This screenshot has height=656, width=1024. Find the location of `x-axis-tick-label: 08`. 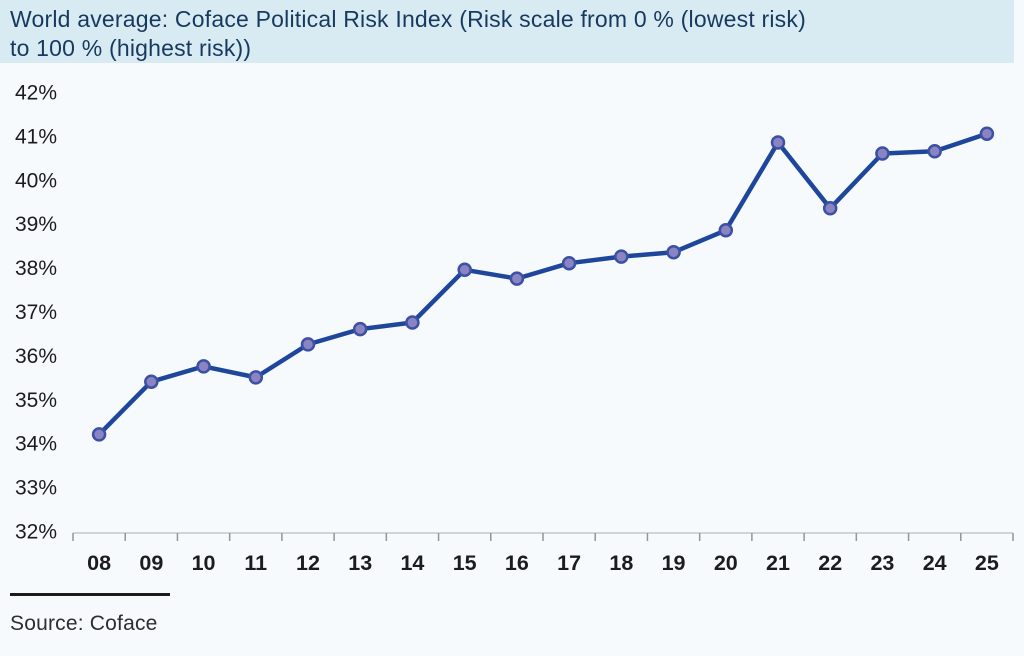

x-axis-tick-label: 08 is located at coordinates (99, 563).